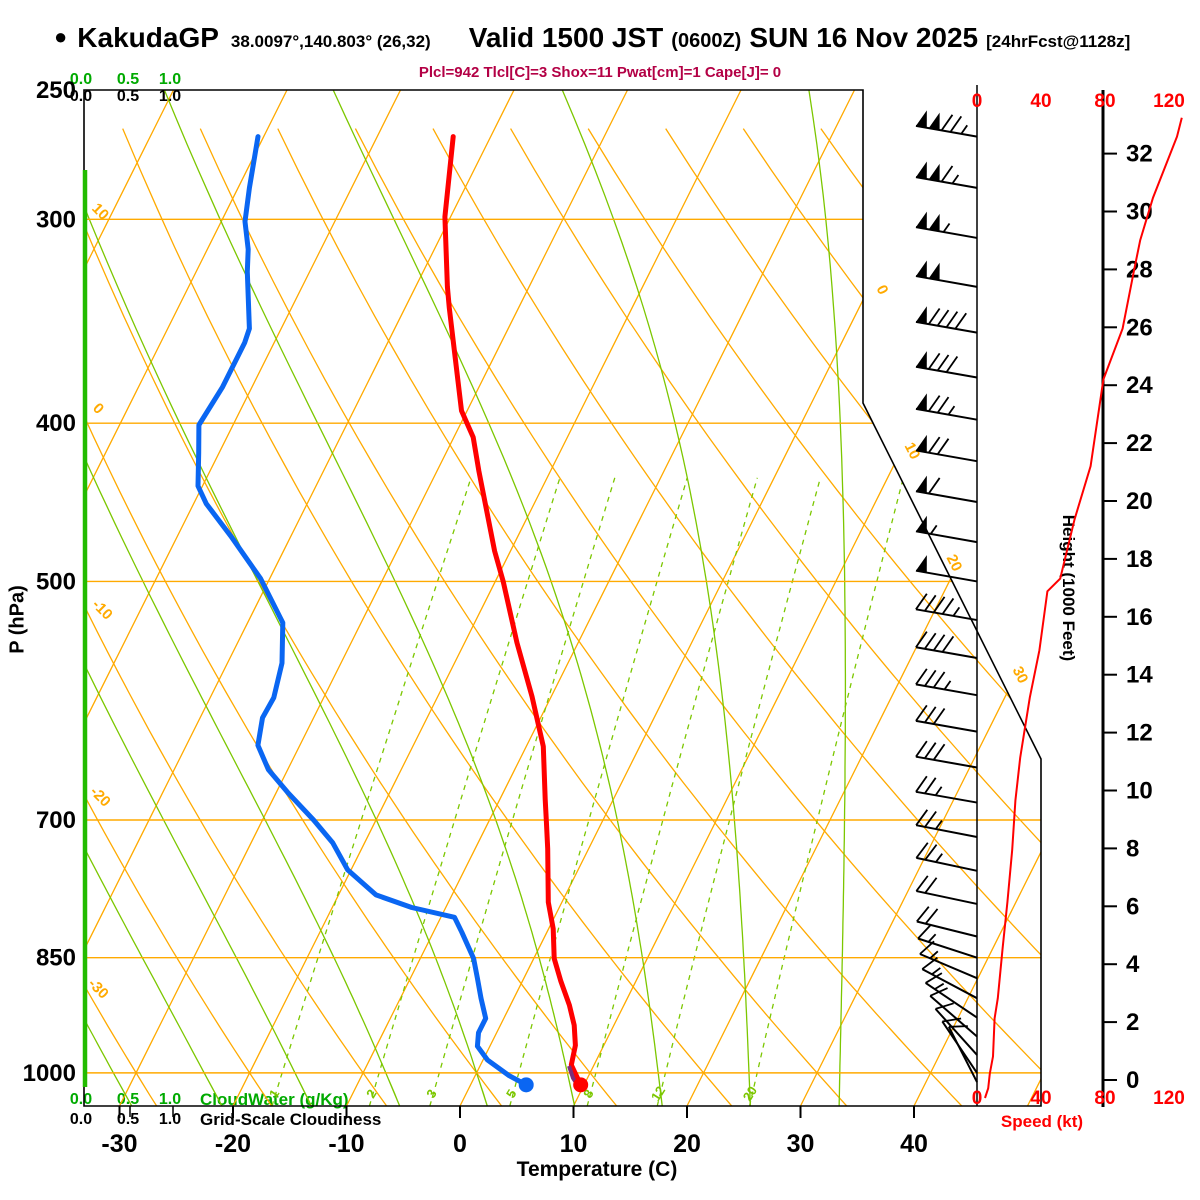 This screenshot has height=1200, width=1200. What do you see at coordinates (1133, 964) in the screenshot?
I see `height-tick-label: 4` at bounding box center [1133, 964].